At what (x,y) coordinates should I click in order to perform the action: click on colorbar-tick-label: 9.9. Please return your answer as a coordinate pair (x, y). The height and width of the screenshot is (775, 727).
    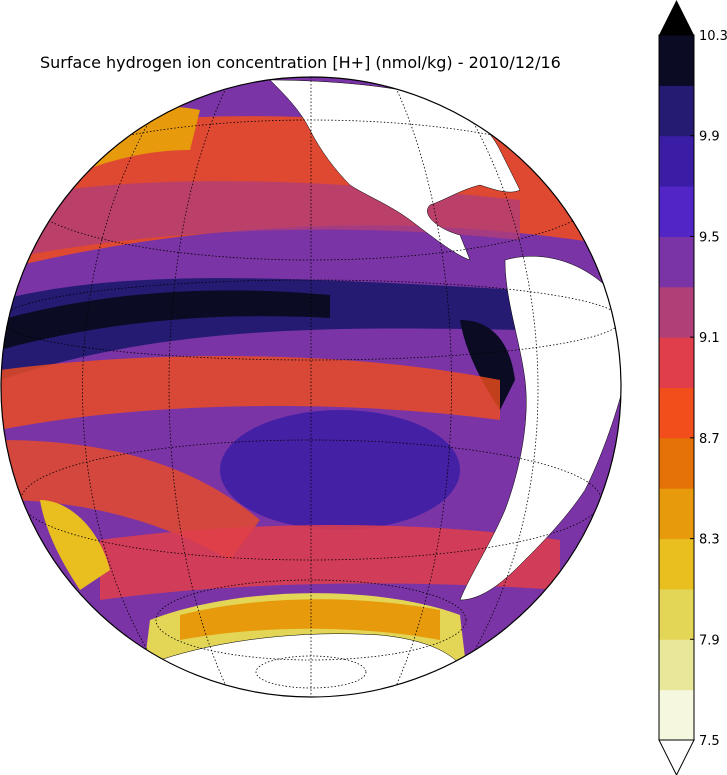
    Looking at the image, I should click on (709, 137).